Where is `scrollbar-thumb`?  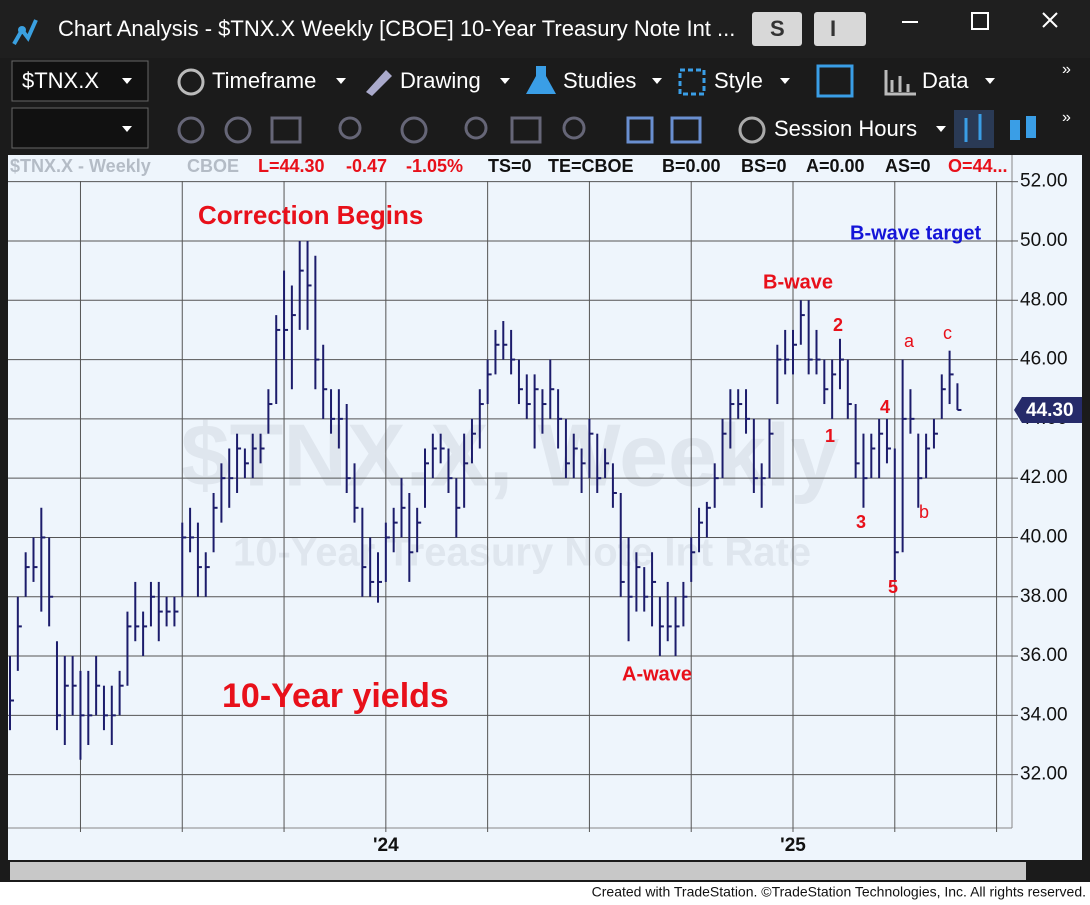
scrollbar-thumb is located at coordinates (518, 871).